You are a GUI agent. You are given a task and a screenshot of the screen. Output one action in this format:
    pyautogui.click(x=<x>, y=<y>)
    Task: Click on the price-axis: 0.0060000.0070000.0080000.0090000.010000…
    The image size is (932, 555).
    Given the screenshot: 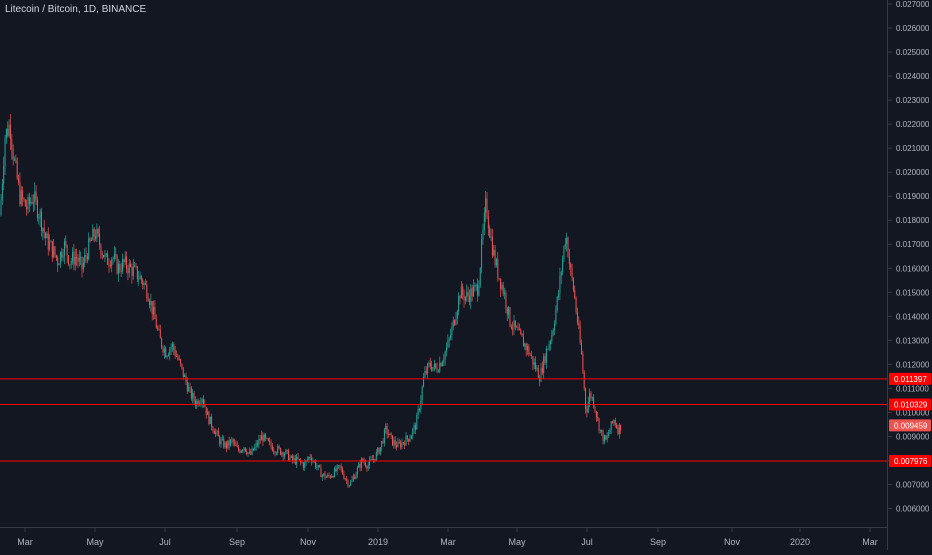 What is the action you would take?
    pyautogui.click(x=909, y=257)
    